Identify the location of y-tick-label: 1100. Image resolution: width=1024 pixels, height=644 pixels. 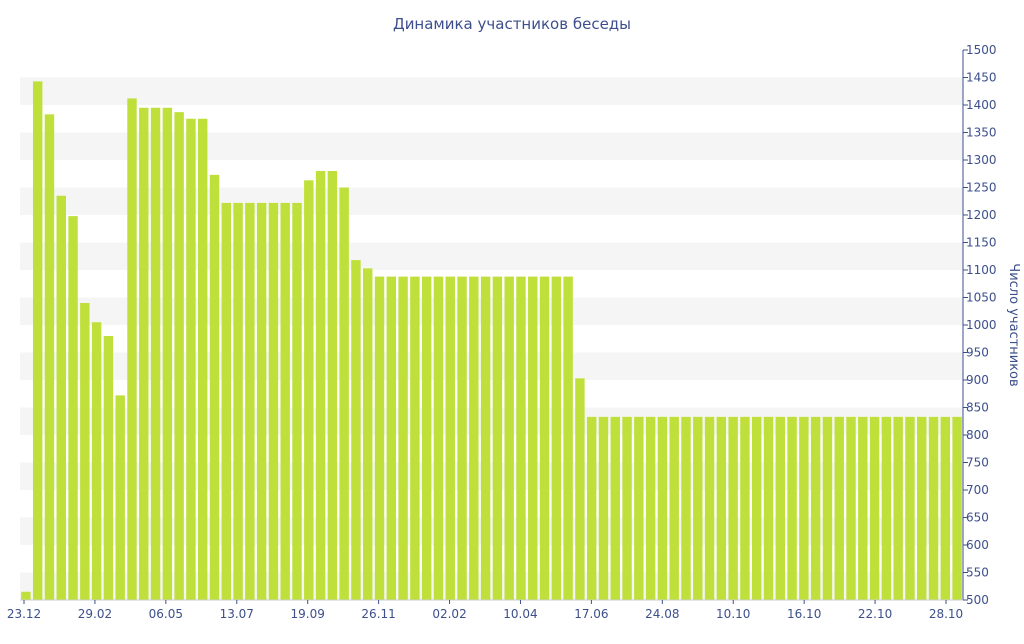
(981, 270).